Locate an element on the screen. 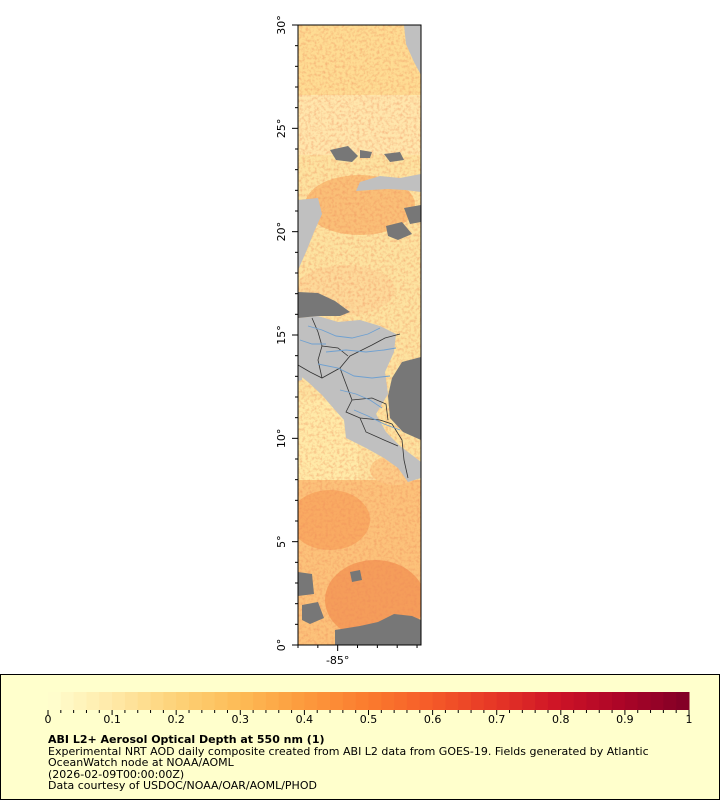 The height and width of the screenshot is (800, 720). lat-tick-label: 0° is located at coordinates (281, 645).